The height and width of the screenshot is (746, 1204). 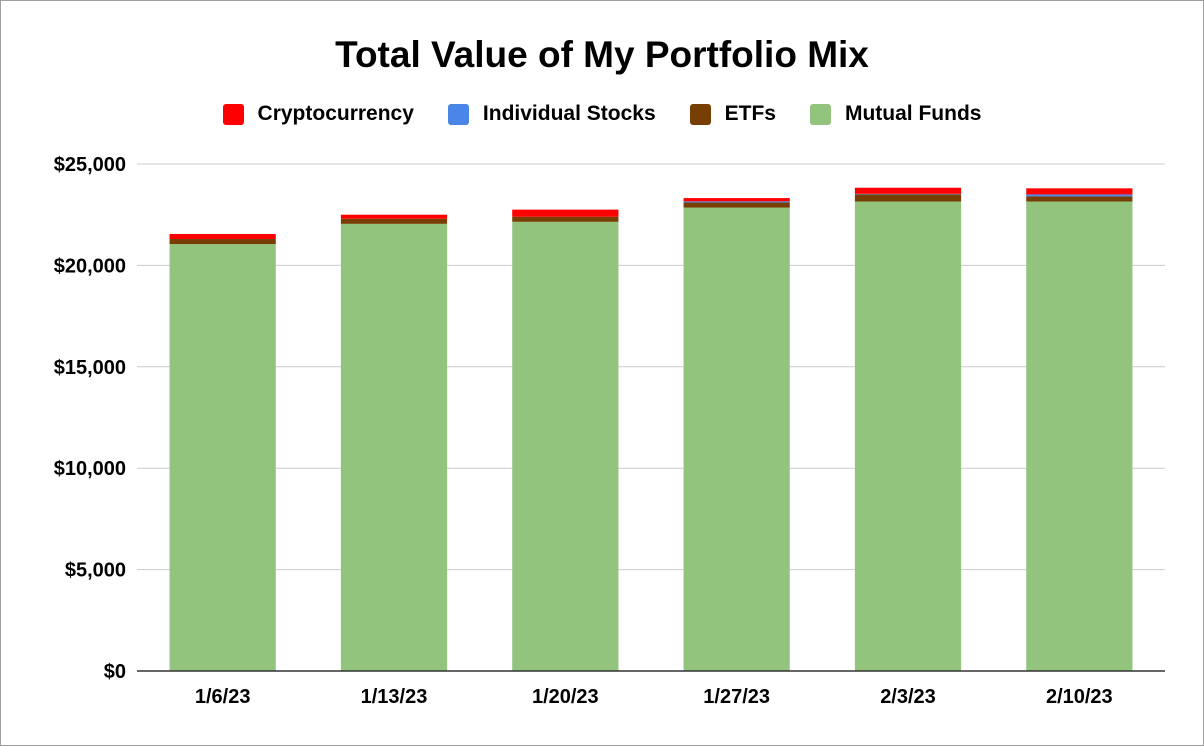 I want to click on x-tick-label: 1/20/23, so click(x=565, y=697).